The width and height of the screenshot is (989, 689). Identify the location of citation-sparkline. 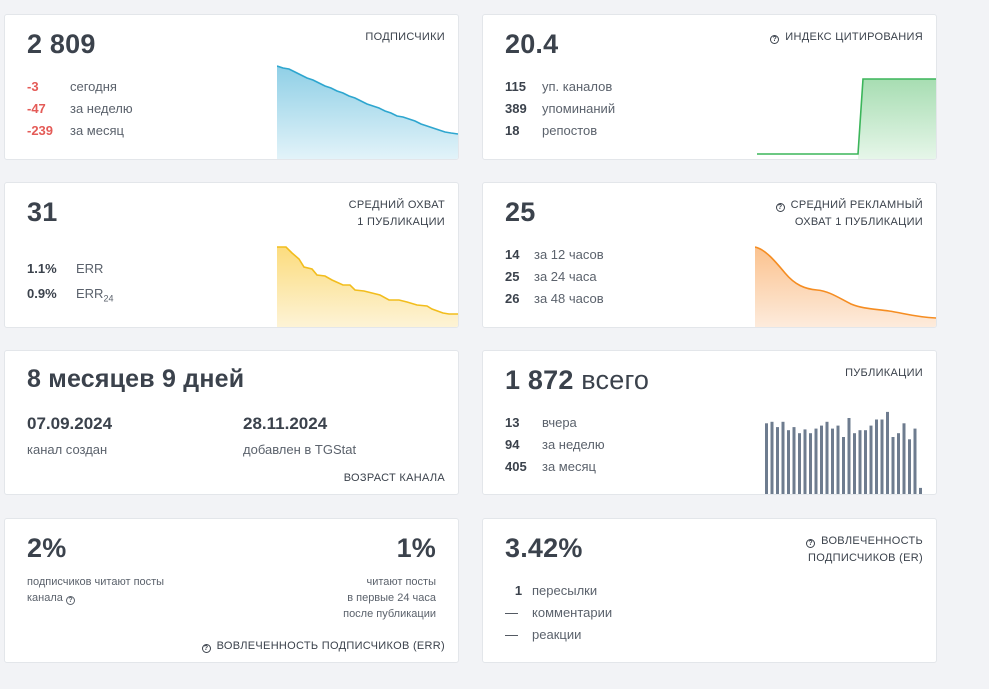
(846, 118).